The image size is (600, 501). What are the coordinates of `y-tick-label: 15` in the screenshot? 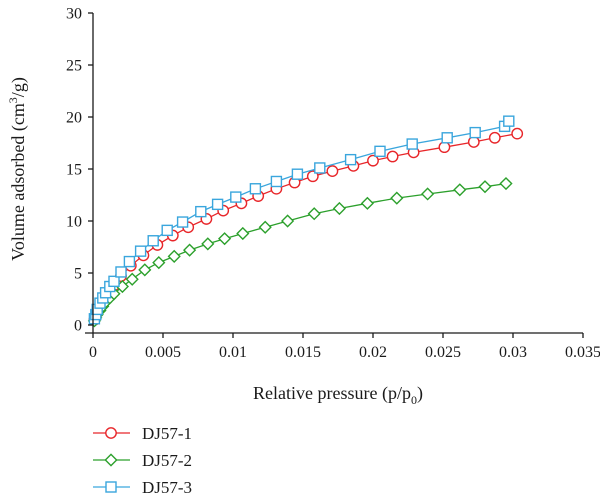 It's located at (74, 170).